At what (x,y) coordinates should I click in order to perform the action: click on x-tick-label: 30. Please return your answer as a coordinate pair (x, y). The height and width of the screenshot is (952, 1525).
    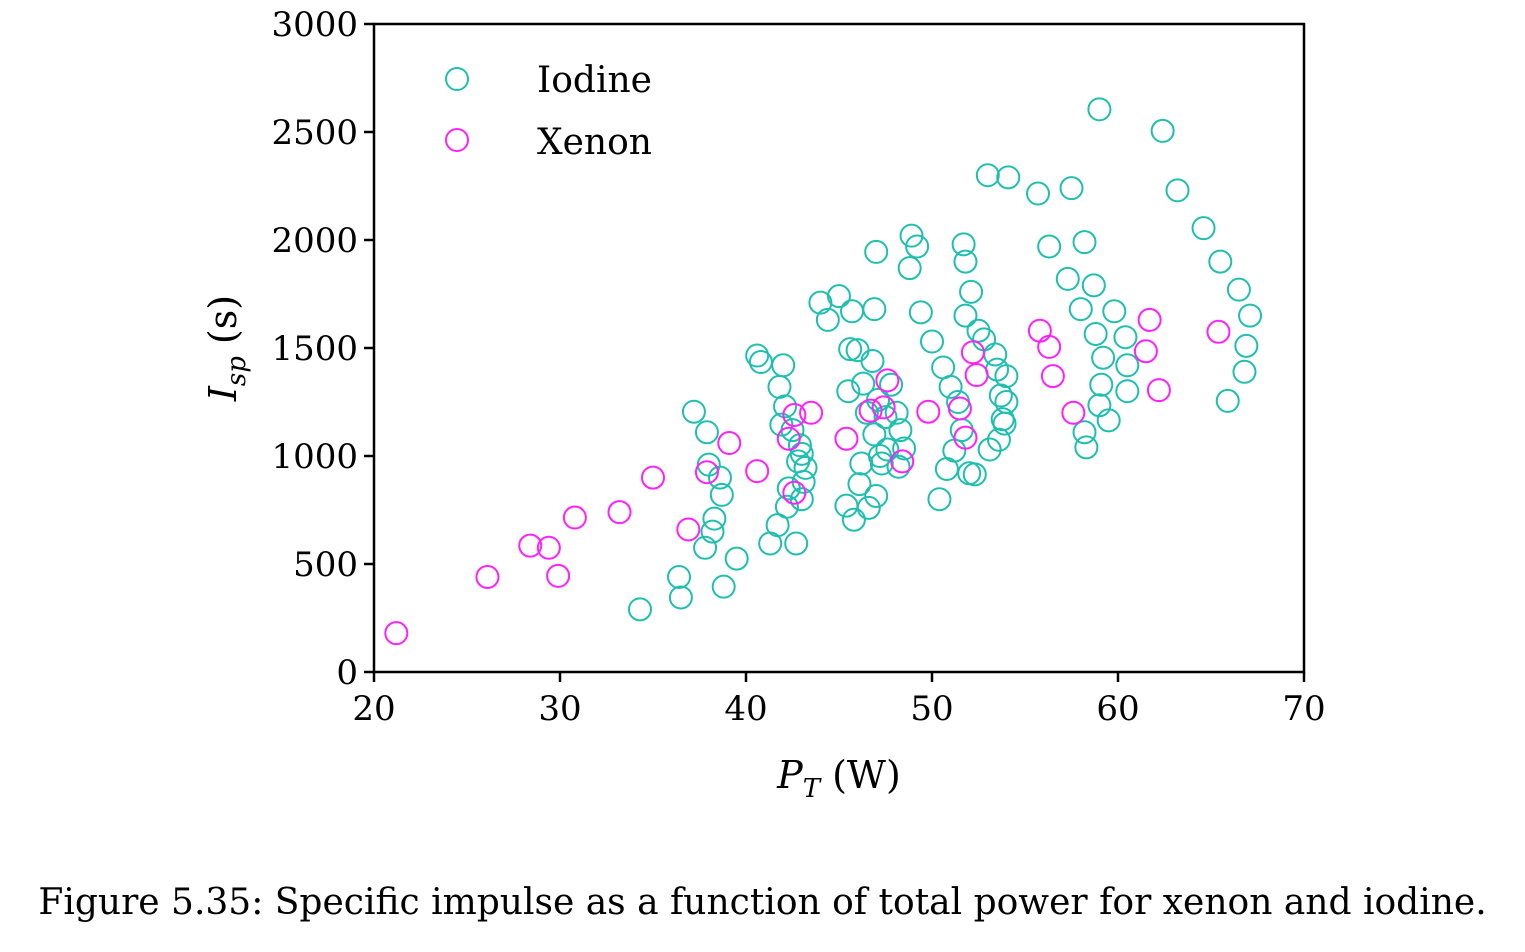
    Looking at the image, I should click on (559, 709).